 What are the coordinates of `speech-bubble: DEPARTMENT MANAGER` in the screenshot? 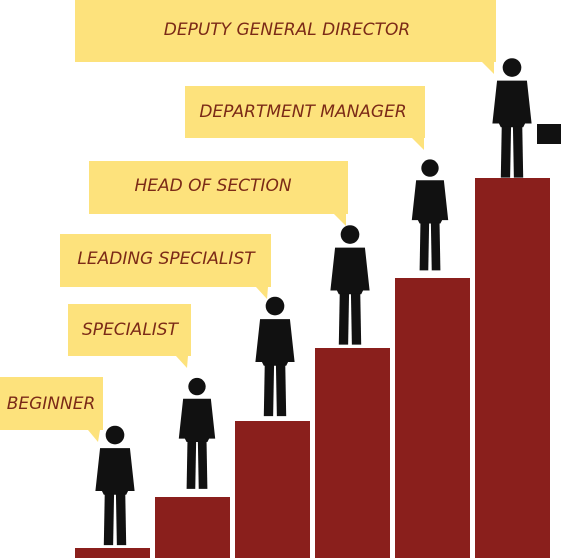 It's located at (305, 118).